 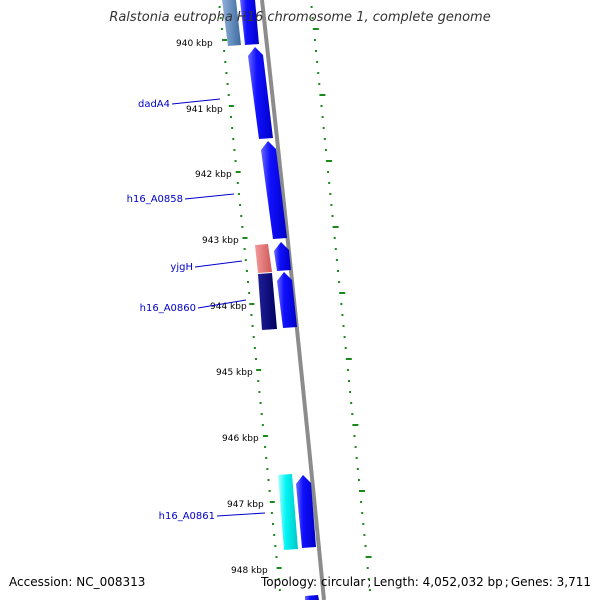 What do you see at coordinates (396, 582) in the screenshot?
I see `length-label: Length:` at bounding box center [396, 582].